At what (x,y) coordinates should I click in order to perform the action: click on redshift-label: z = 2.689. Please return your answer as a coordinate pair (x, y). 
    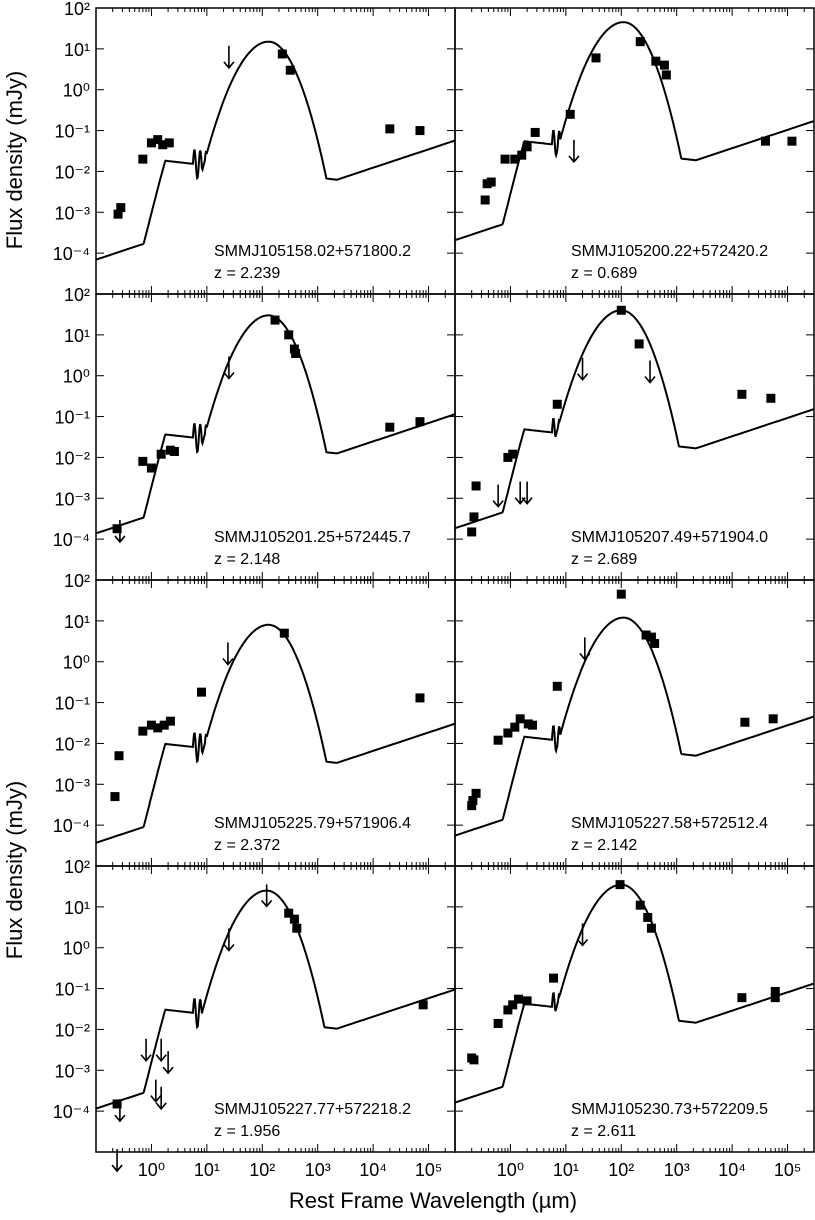
    Looking at the image, I should click on (604, 559).